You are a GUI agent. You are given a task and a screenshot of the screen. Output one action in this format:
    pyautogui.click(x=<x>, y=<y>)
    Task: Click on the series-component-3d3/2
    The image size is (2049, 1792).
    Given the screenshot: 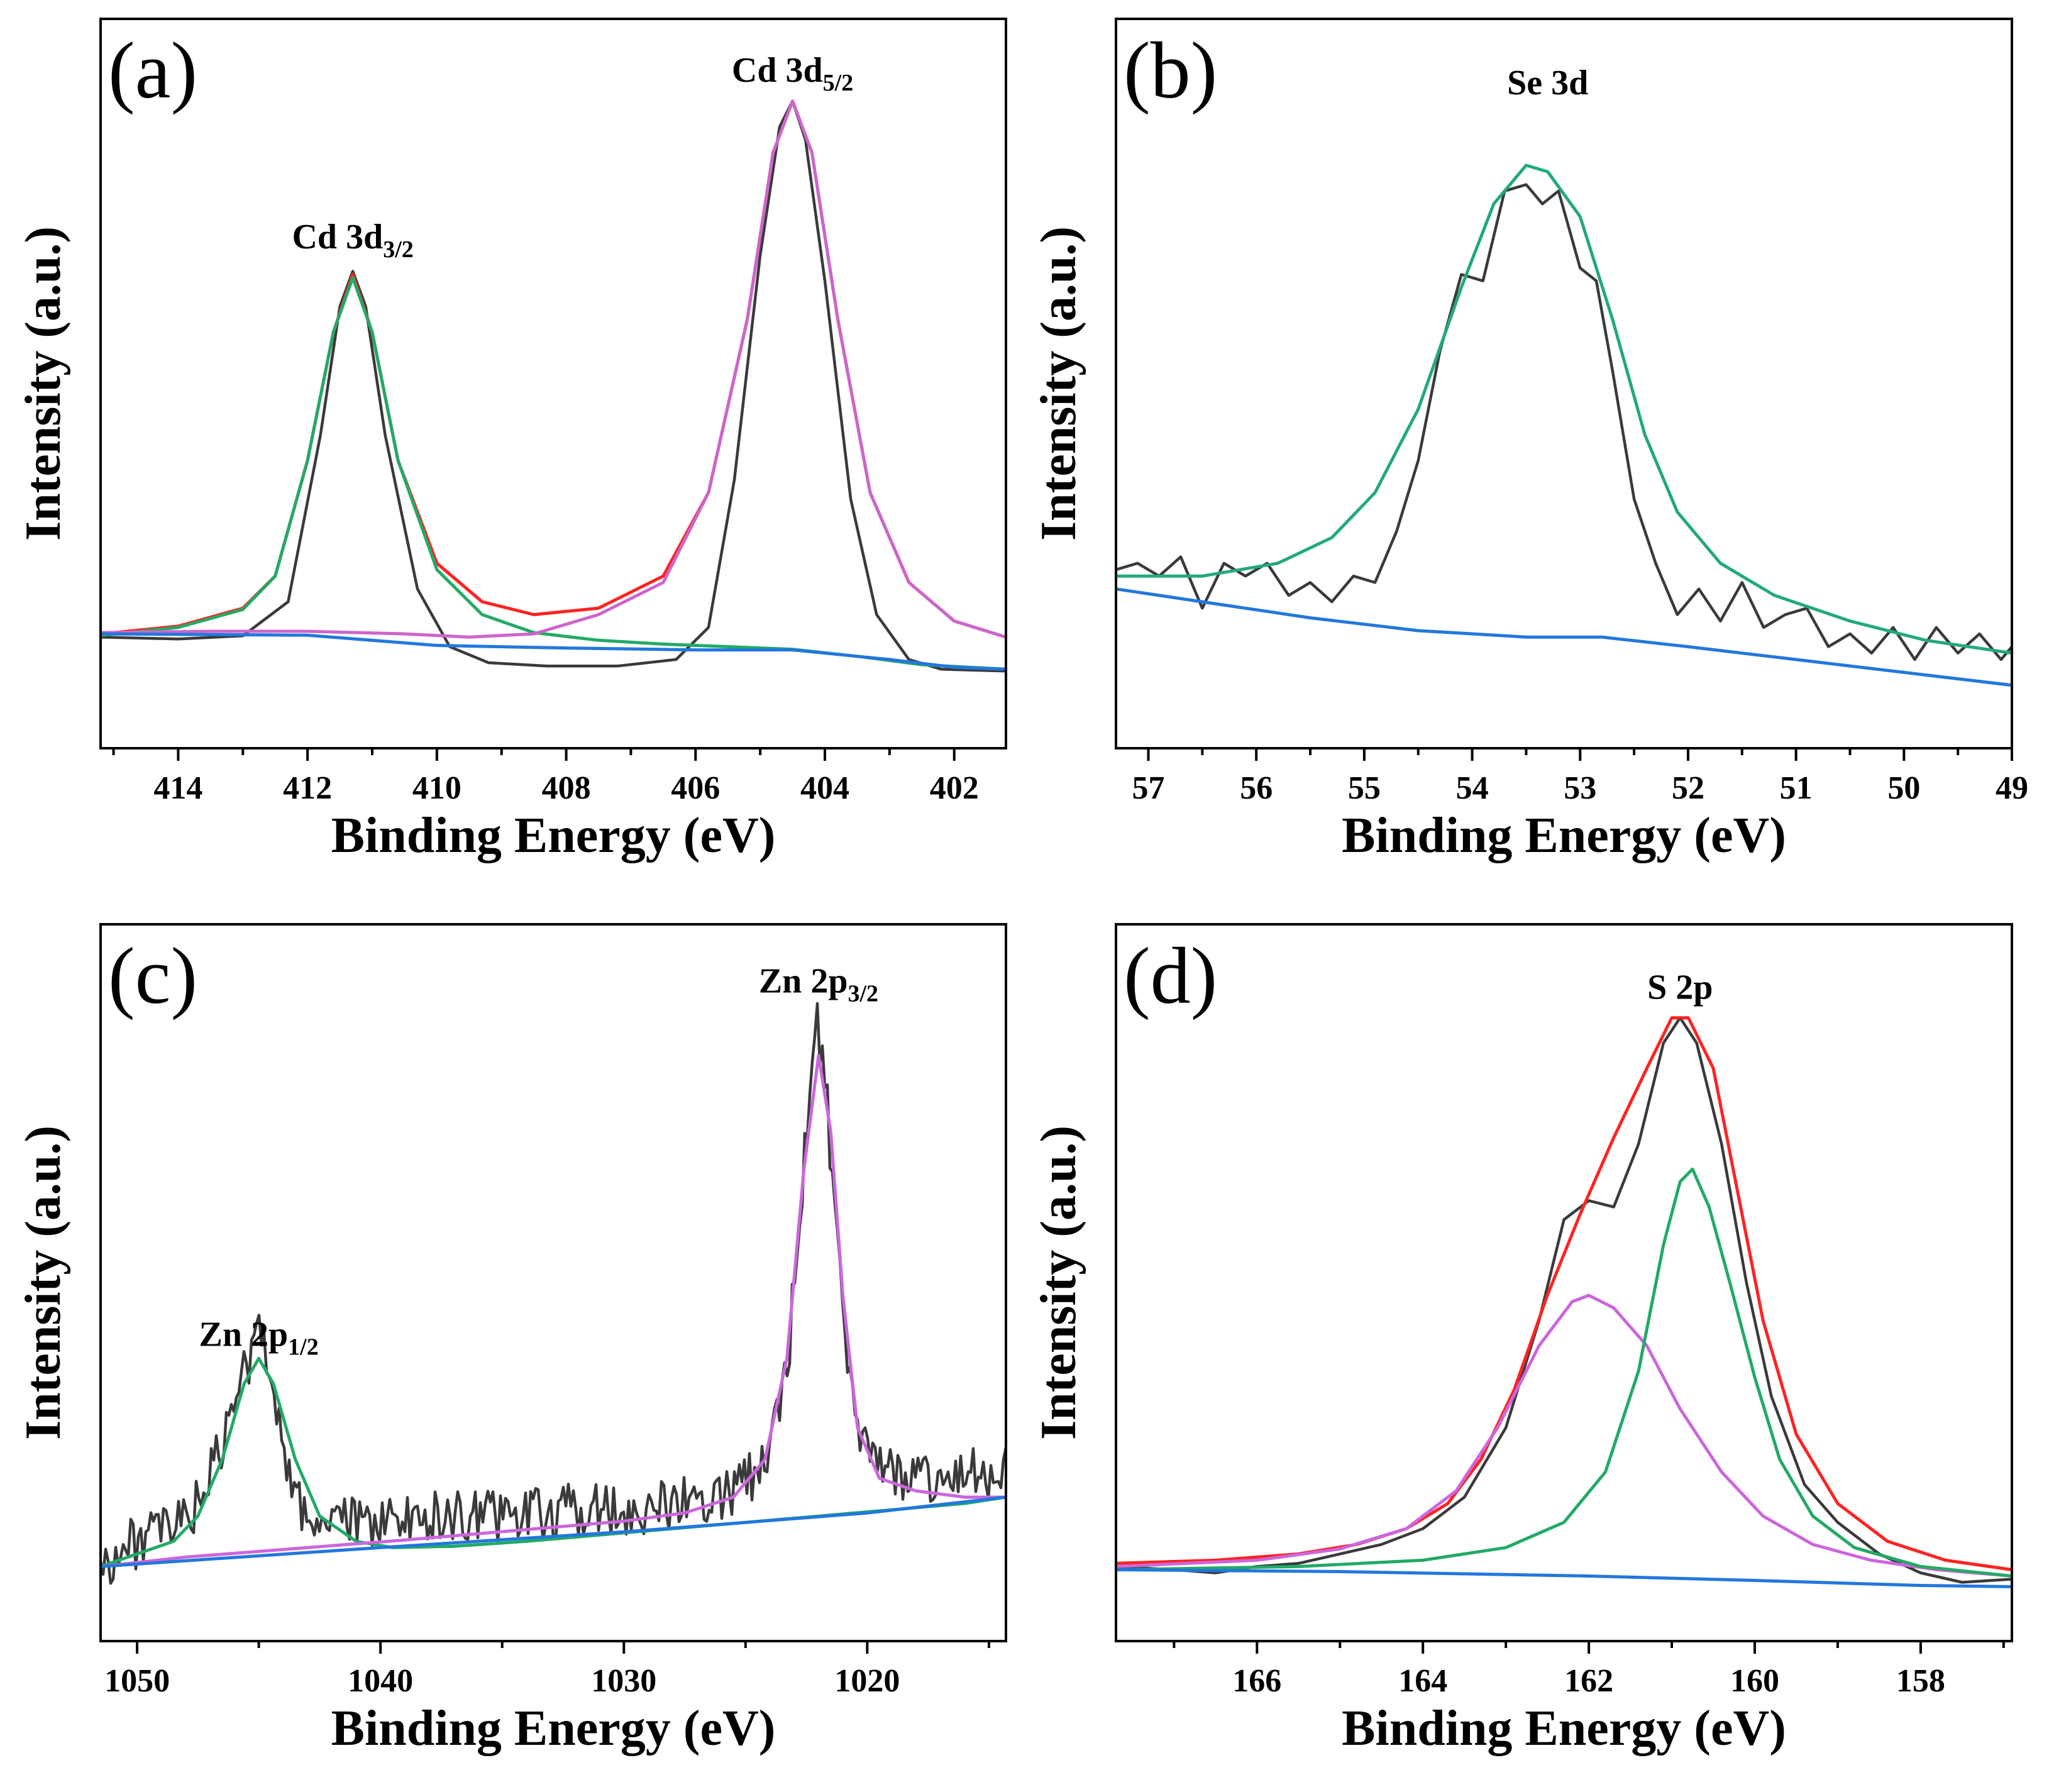 What is the action you would take?
    pyautogui.click(x=553, y=474)
    